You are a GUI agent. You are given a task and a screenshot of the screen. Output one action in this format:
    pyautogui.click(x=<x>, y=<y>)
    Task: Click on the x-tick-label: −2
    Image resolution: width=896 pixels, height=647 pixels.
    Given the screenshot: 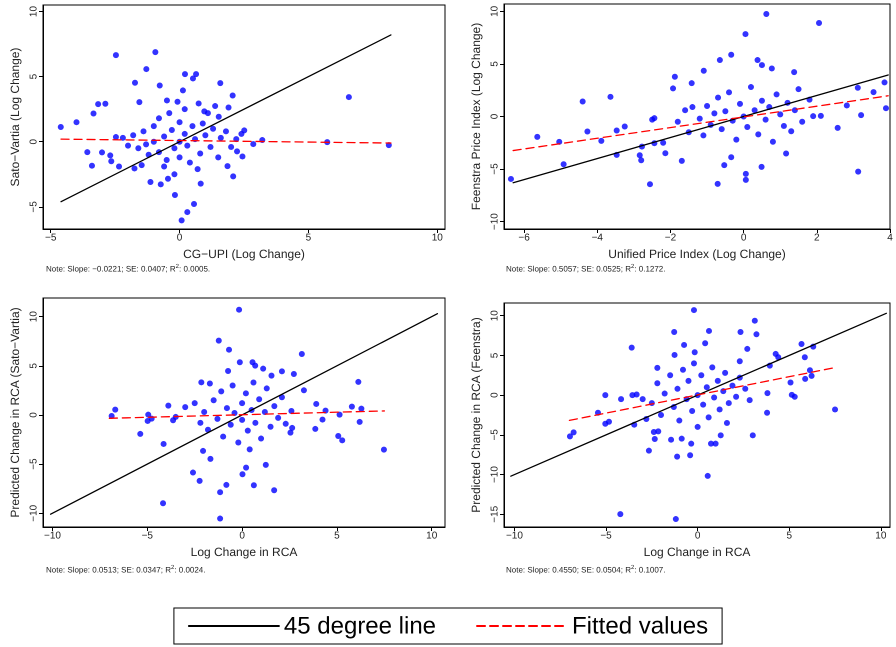 What is the action you would take?
    pyautogui.click(x=670, y=238)
    